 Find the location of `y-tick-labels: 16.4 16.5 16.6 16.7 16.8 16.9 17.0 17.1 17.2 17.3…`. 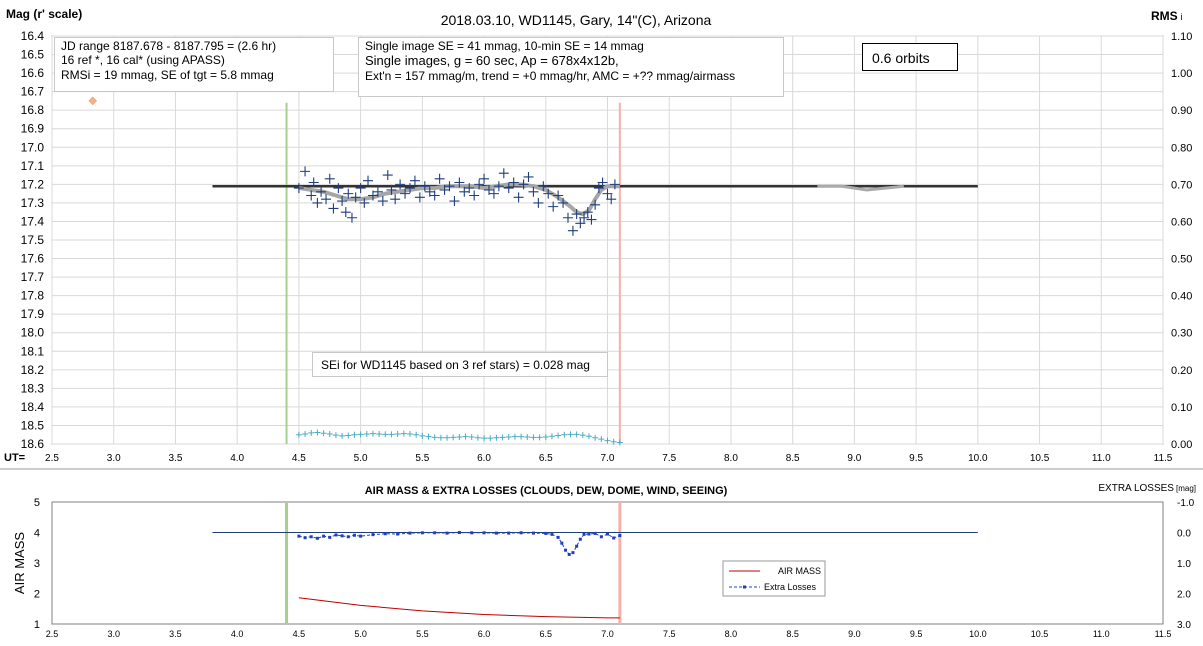

y-tick-labels: 16.4 16.5 16.6 16.7 16.8 16.9 17.0 17.1 17.2 17.3… is located at coordinates (33, 240).